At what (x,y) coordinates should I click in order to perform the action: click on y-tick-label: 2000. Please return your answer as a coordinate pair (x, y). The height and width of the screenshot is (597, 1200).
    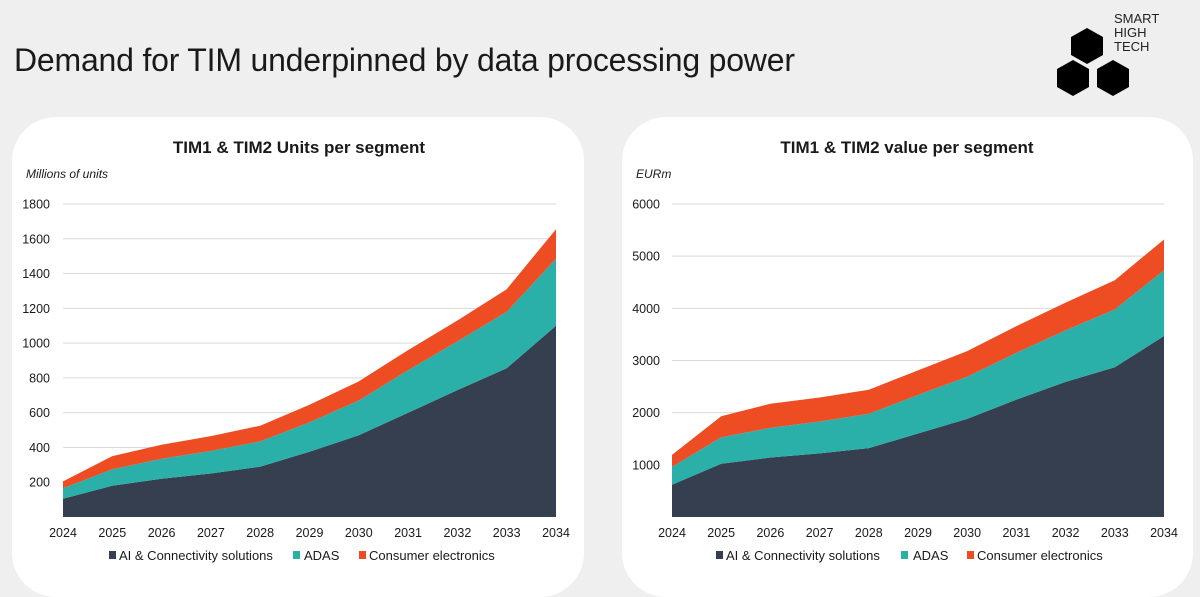
    Looking at the image, I should click on (646, 413).